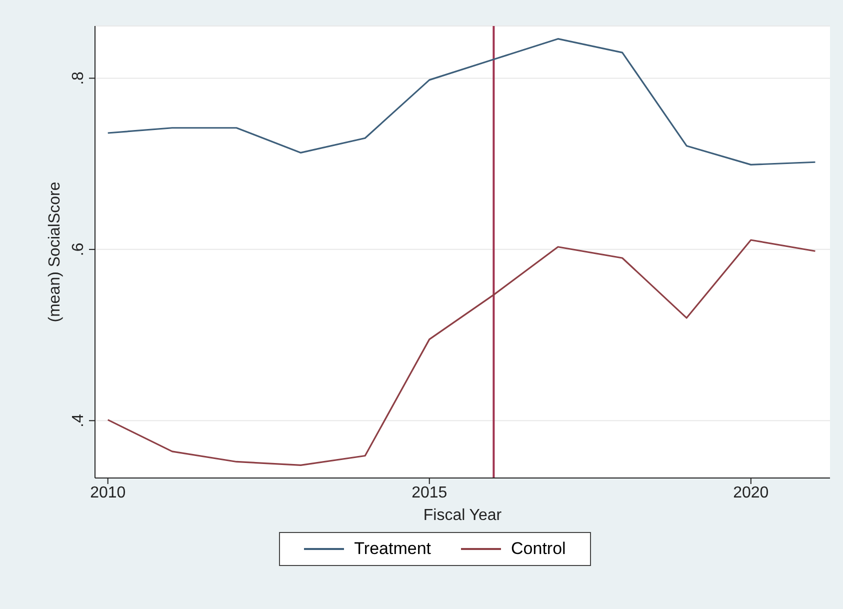  Describe the element at coordinates (108, 493) in the screenshot. I see `x-tick-label: 2010` at that location.